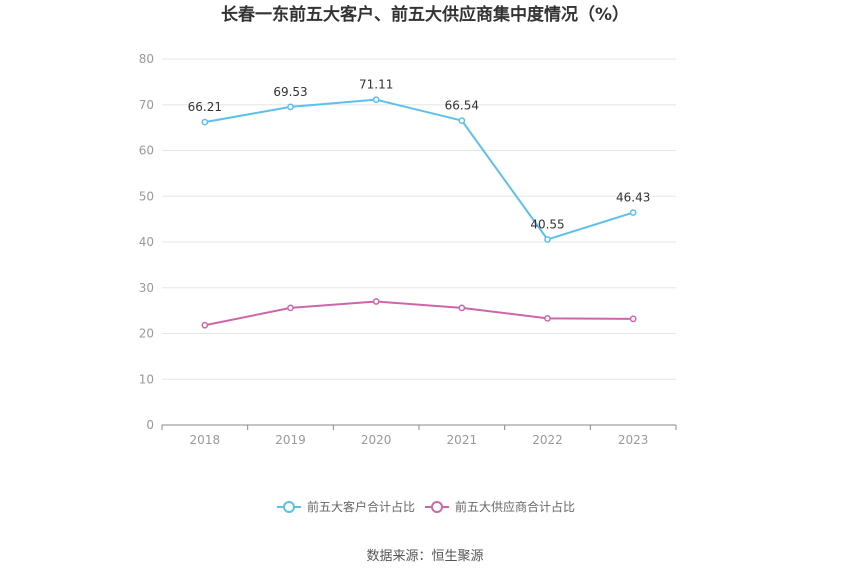 The image size is (850, 575). What do you see at coordinates (547, 440) in the screenshot?
I see `x-tick-label: 2022` at bounding box center [547, 440].